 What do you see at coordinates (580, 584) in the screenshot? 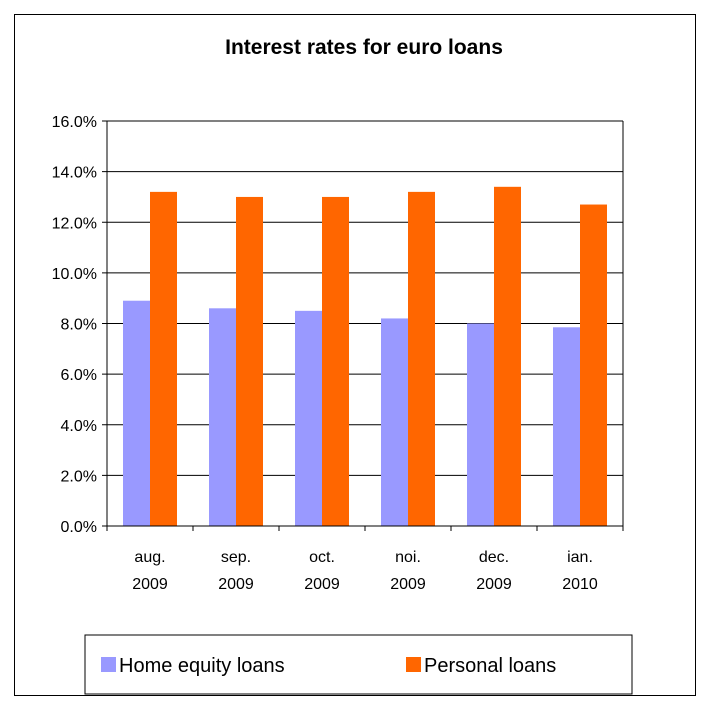
I see `x-tick-label: 2010` at bounding box center [580, 584].